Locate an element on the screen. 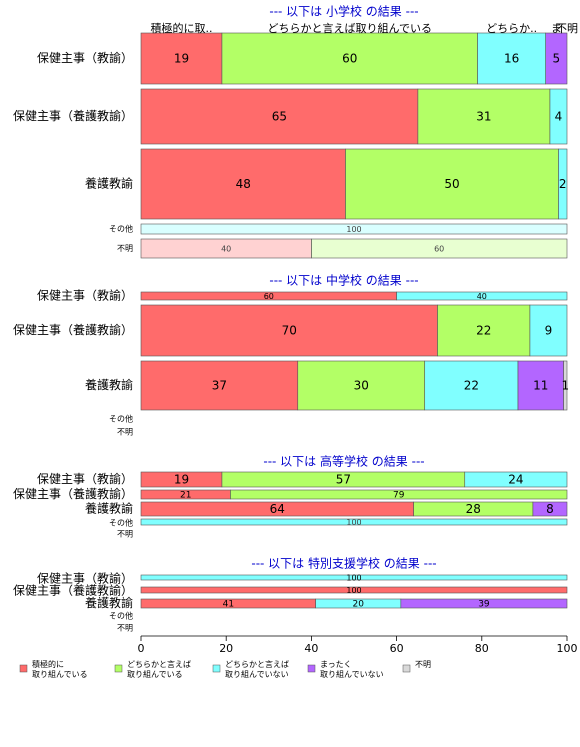  x-tick-label: 60 is located at coordinates (397, 648).